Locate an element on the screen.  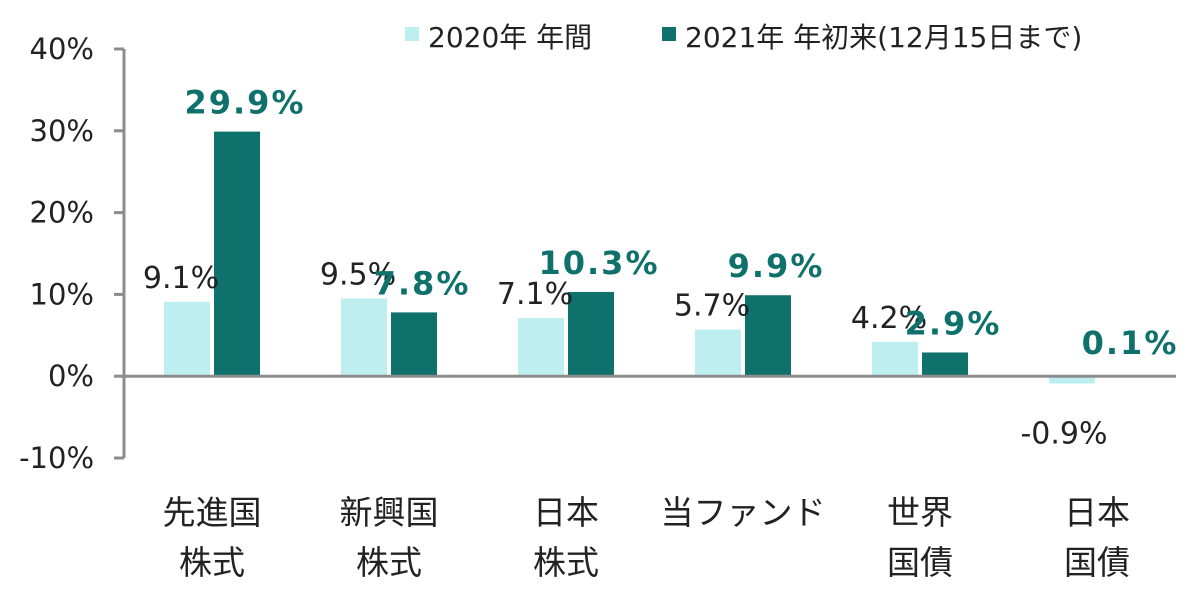
legend-swatch-2020 is located at coordinates (412, 34).